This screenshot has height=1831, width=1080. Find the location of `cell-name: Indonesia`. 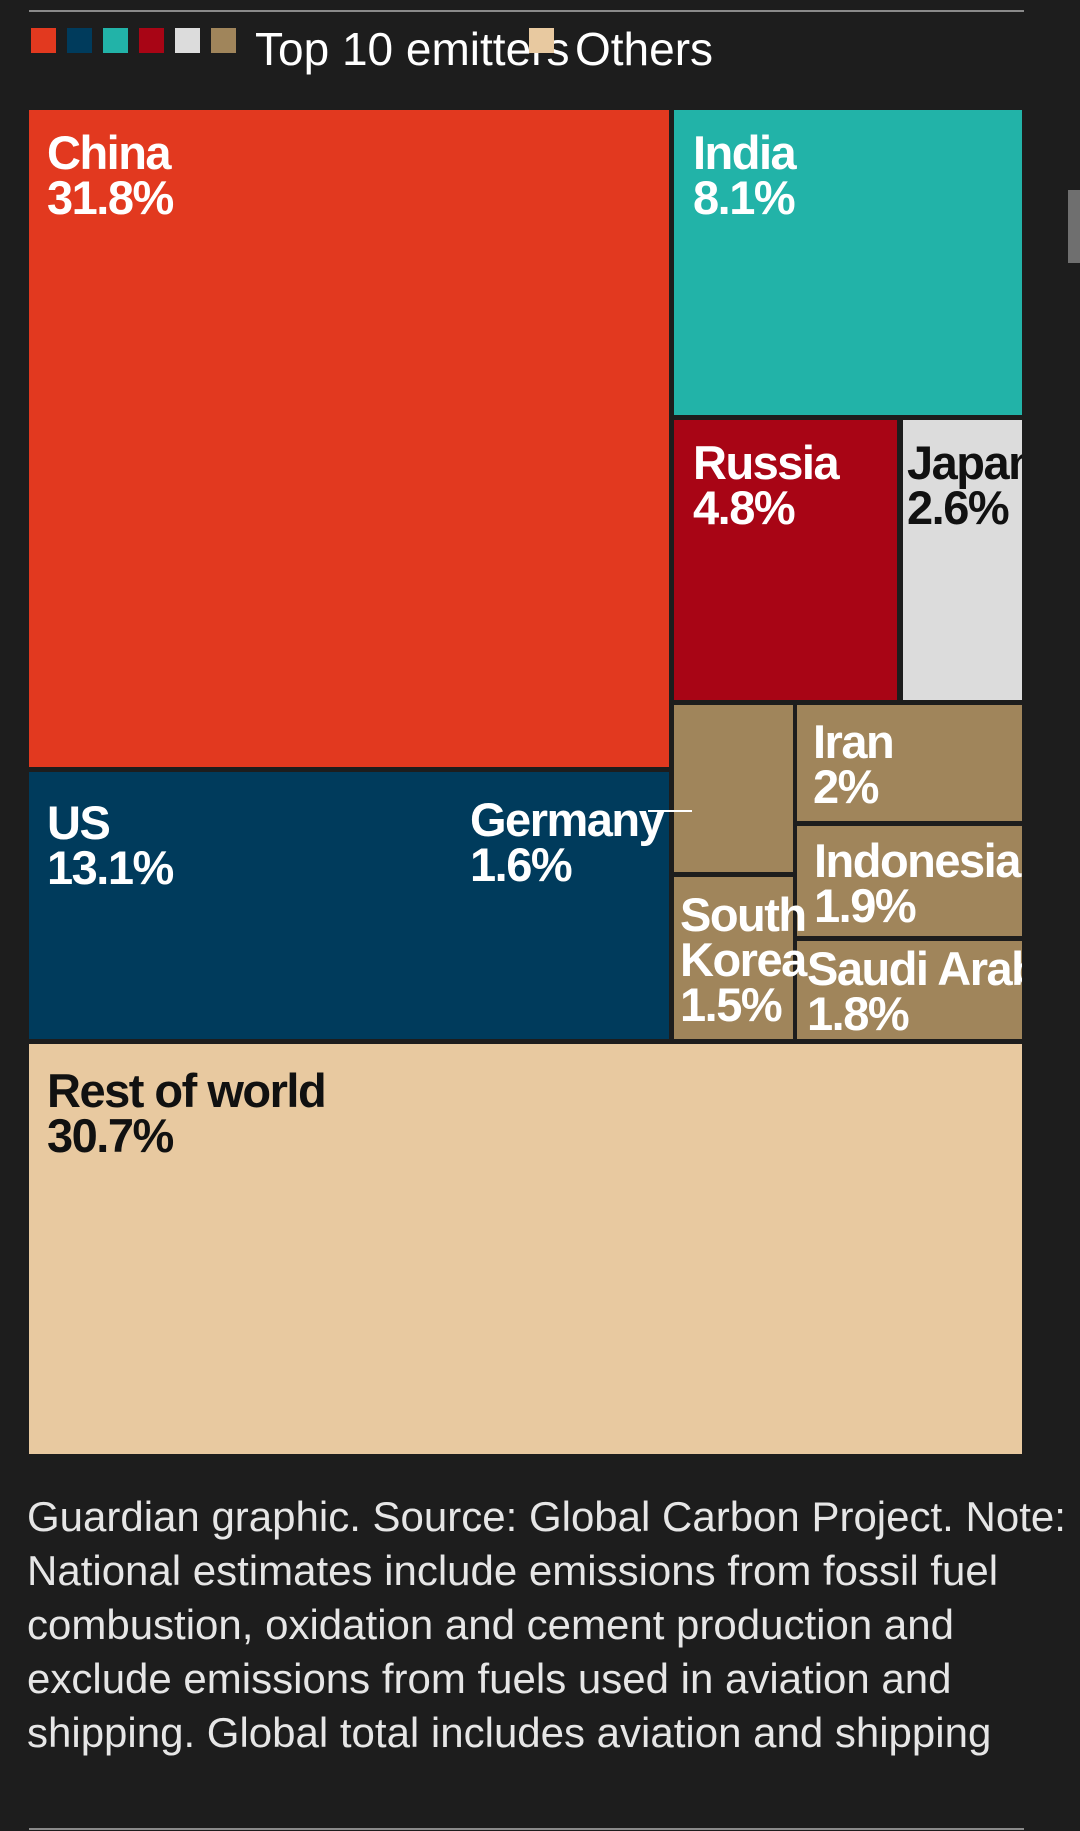

cell-name: Indonesia is located at coordinates (917, 860).